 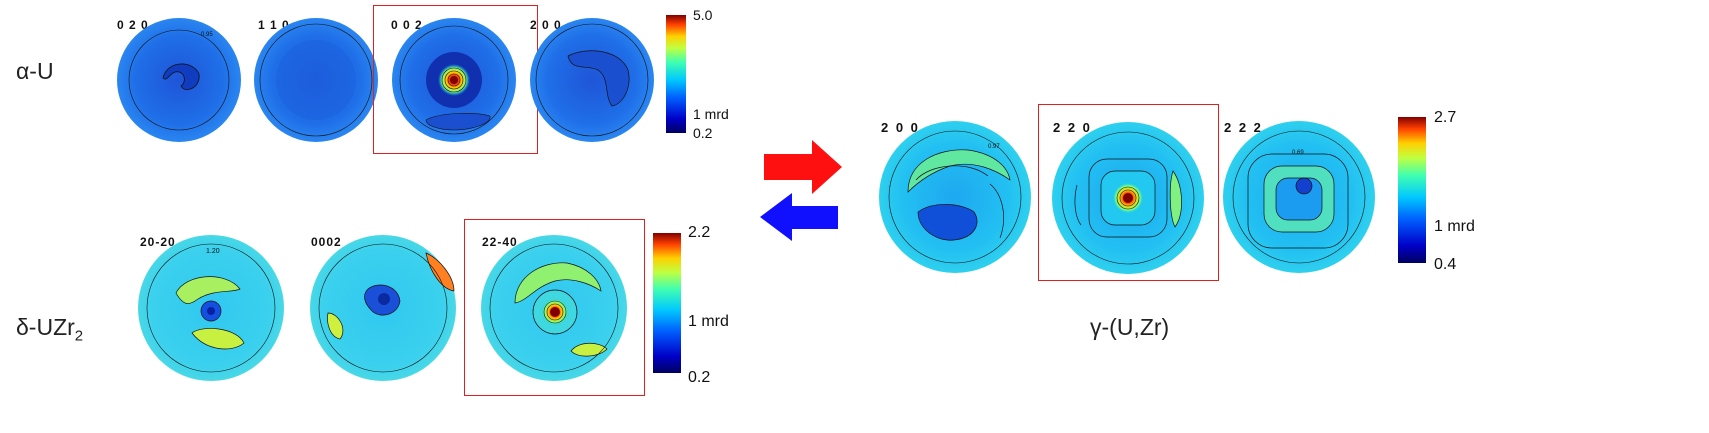 I want to click on phase-label-gamma-uzr: γ-(U,Zr), so click(x=1130, y=327).